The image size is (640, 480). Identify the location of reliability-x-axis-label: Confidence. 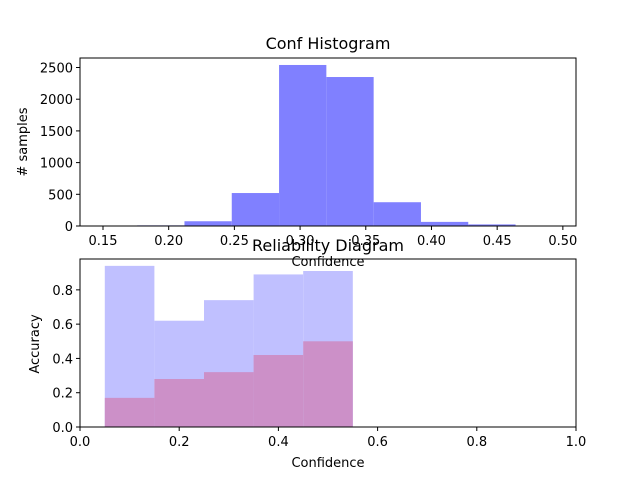
(327, 463).